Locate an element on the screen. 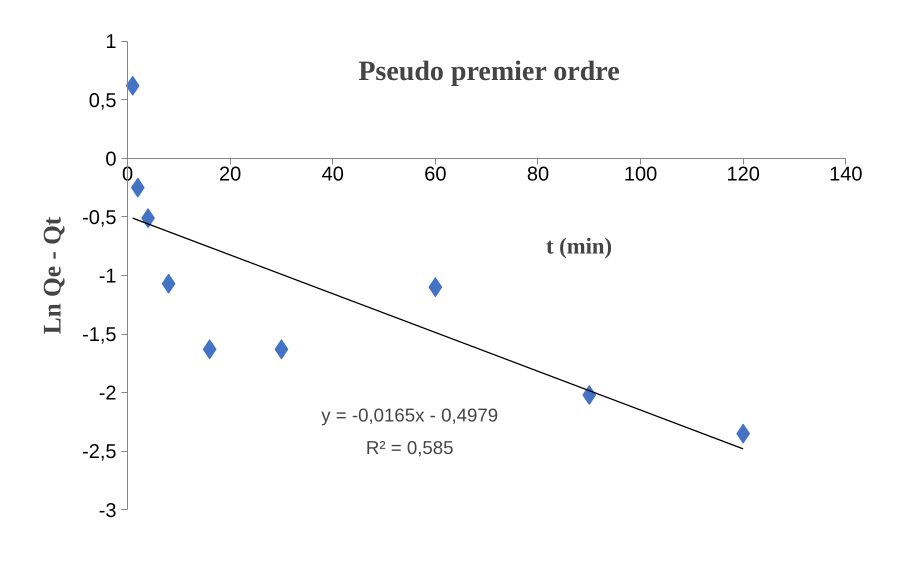 Image resolution: width=904 pixels, height=572 pixels. y-tick-label: 0,5 is located at coordinates (102, 101).